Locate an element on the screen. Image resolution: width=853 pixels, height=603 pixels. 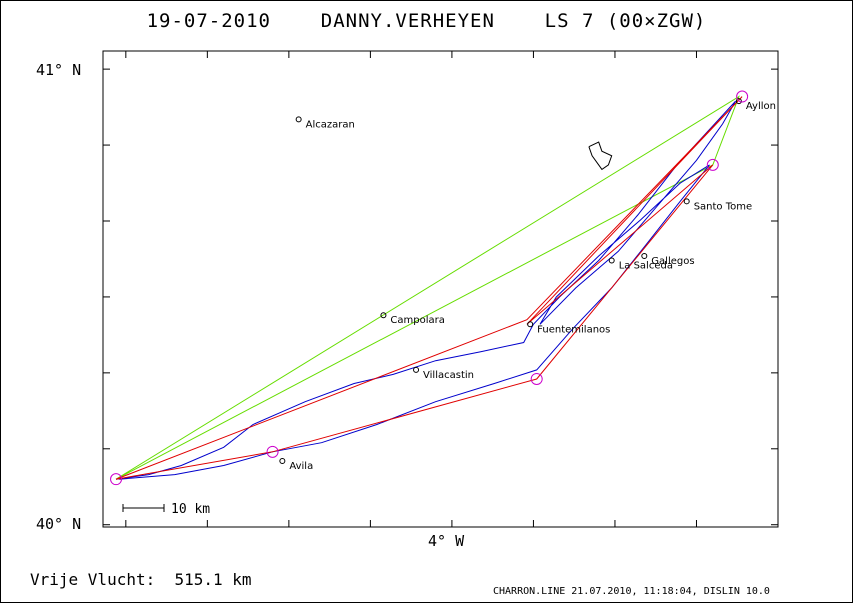
reservoir-outline is located at coordinates (600, 156).